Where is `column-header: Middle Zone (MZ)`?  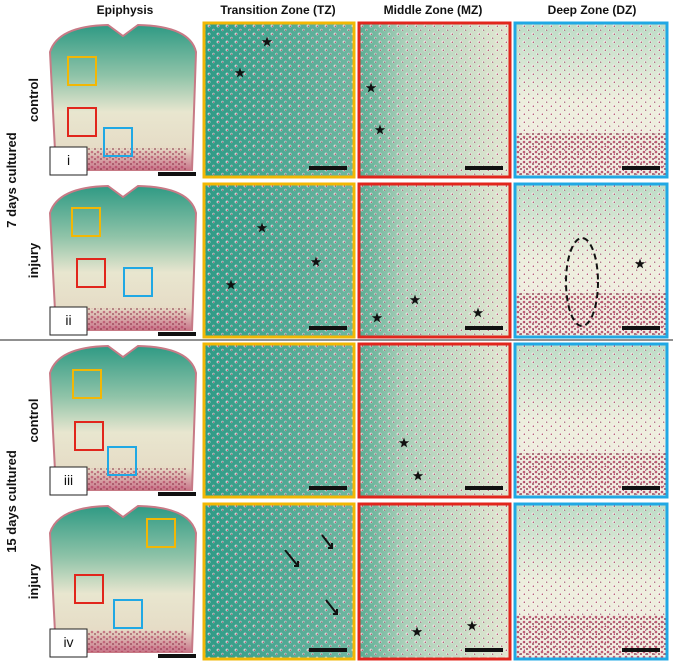 column-header: Middle Zone (MZ) is located at coordinates (433, 10).